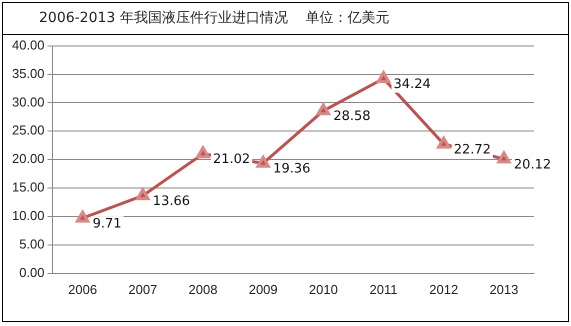  What do you see at coordinates (412, 84) in the screenshot?
I see `data-label: 34.24` at bounding box center [412, 84].